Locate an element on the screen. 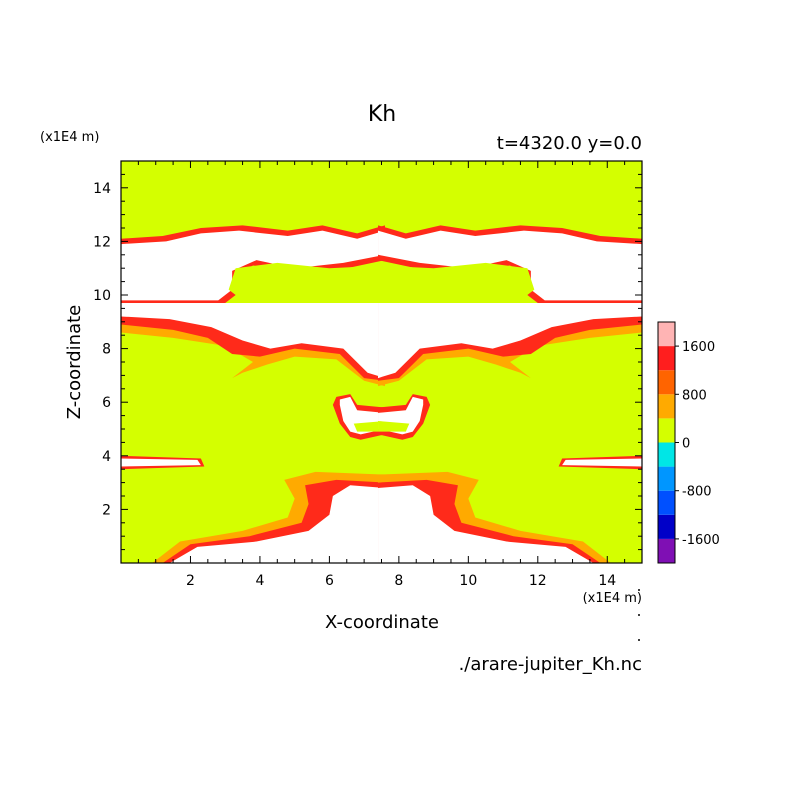 Image resolution: width=804 pixels, height=804 pixels. colorbar-label: 800 is located at coordinates (694, 395).